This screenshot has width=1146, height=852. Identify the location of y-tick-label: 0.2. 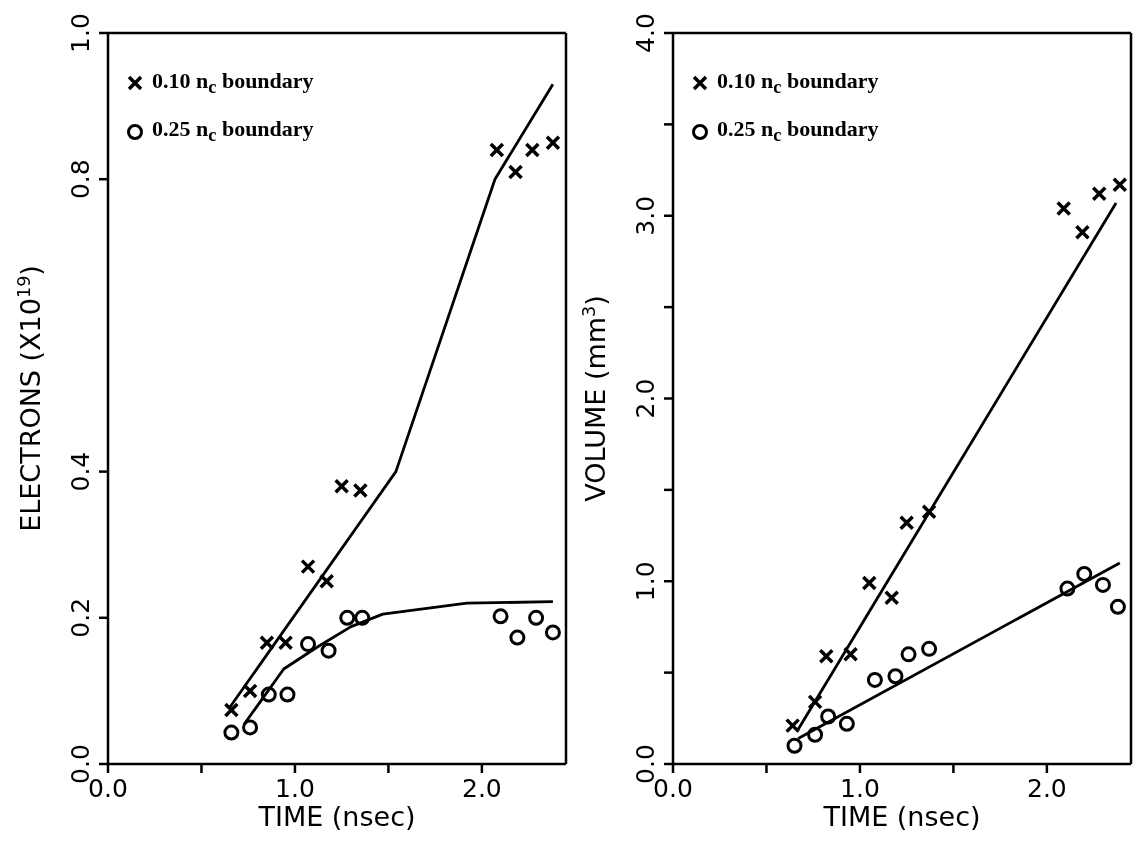
(80, 617).